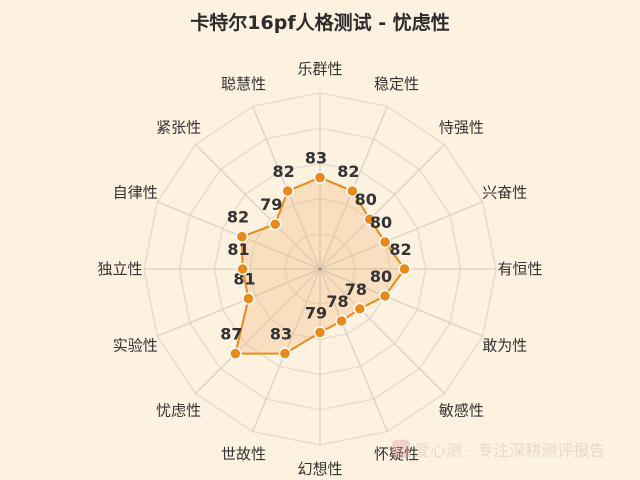 The width and height of the screenshot is (640, 480). I want to click on watermark: 爱心测 · 专注深耕测评报告, so click(498, 449).